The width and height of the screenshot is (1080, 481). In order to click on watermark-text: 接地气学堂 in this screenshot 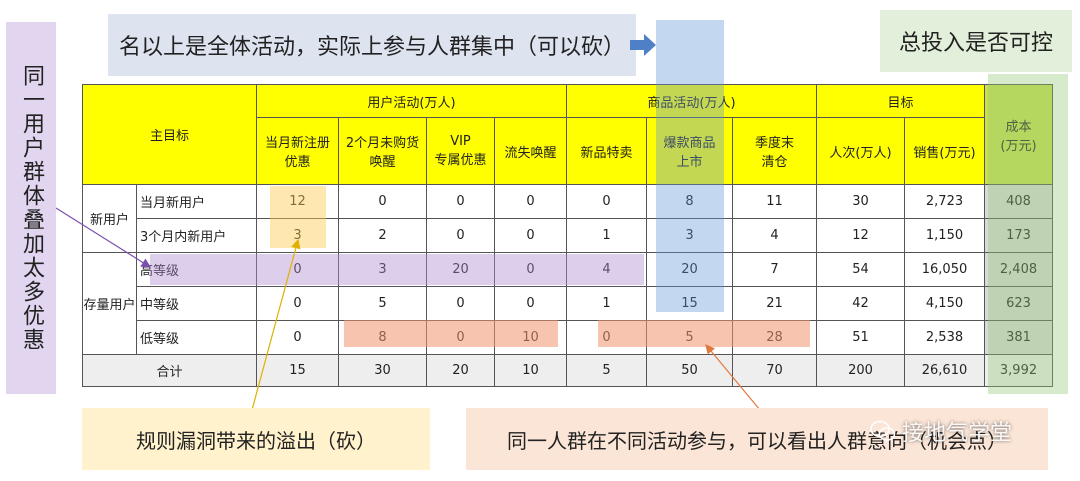, I will do `click(957, 433)`.